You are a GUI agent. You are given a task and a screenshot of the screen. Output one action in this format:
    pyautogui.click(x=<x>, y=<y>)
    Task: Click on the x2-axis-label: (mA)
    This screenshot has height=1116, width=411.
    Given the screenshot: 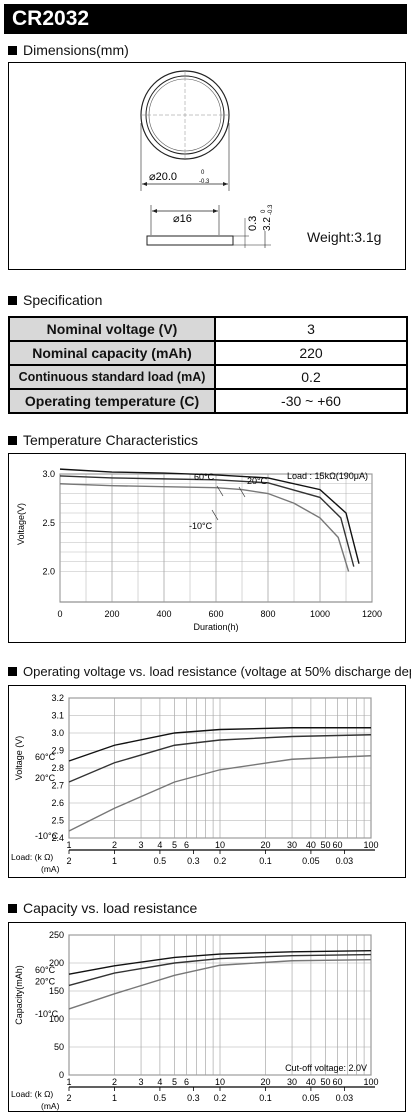 What is the action you would take?
    pyautogui.click(x=50, y=869)
    